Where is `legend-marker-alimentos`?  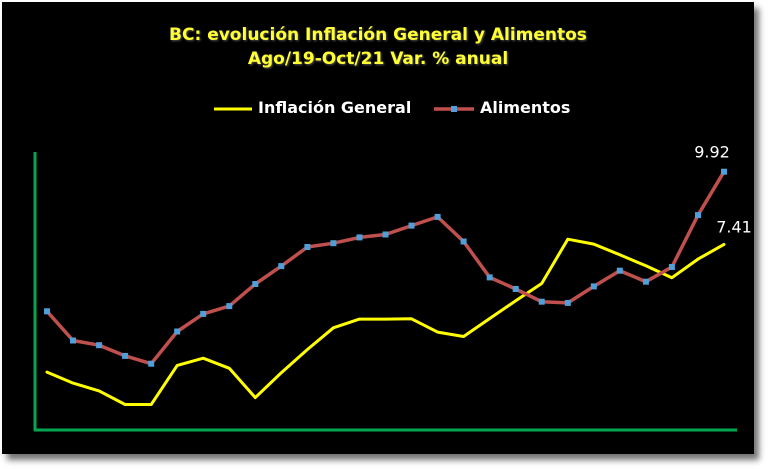 legend-marker-alimentos is located at coordinates (454, 109).